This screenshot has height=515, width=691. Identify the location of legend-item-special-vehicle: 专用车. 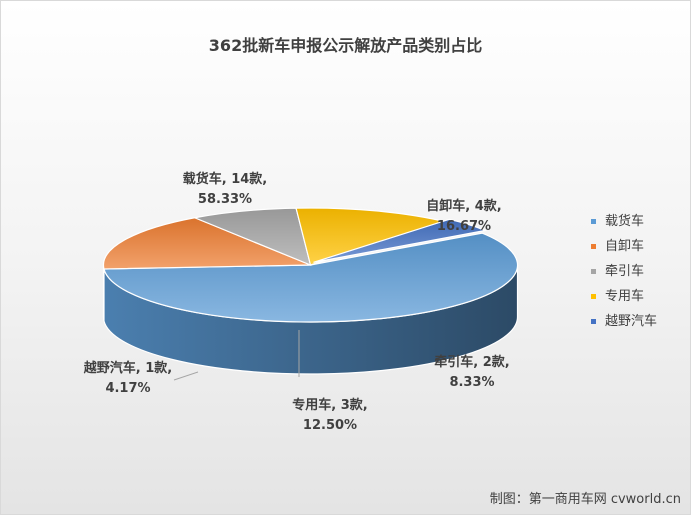
(641, 296).